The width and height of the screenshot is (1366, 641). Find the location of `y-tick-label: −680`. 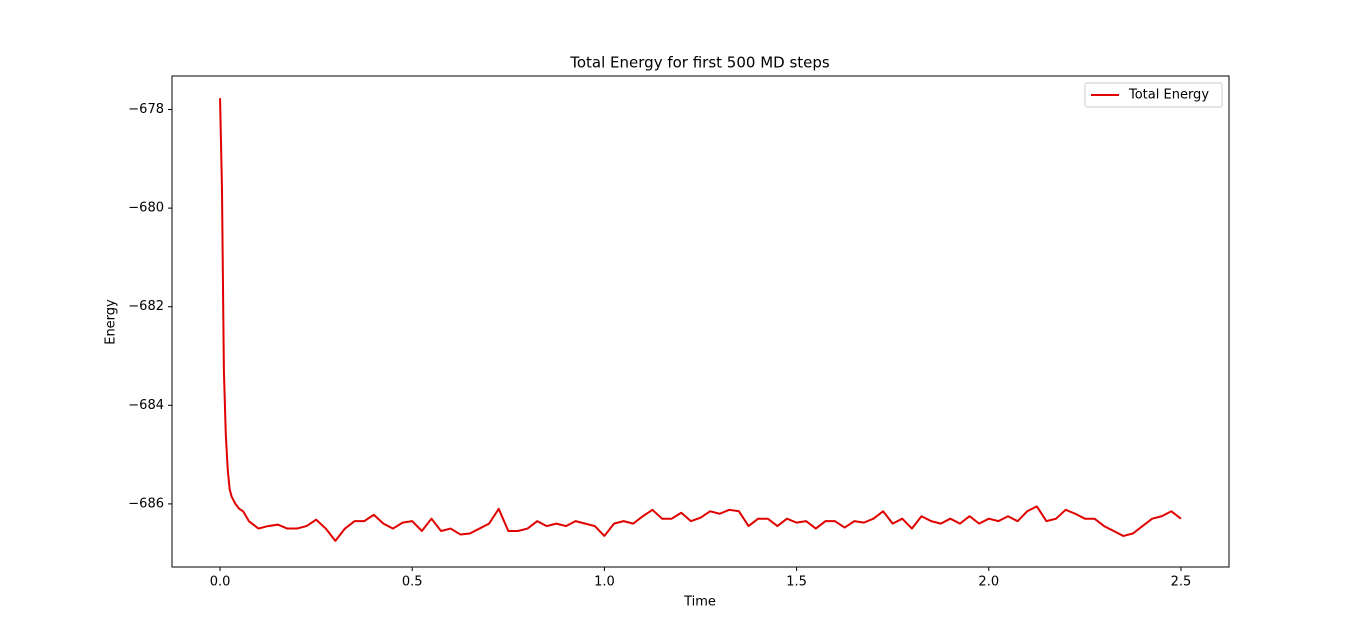

y-tick-label: −680 is located at coordinates (146, 208).